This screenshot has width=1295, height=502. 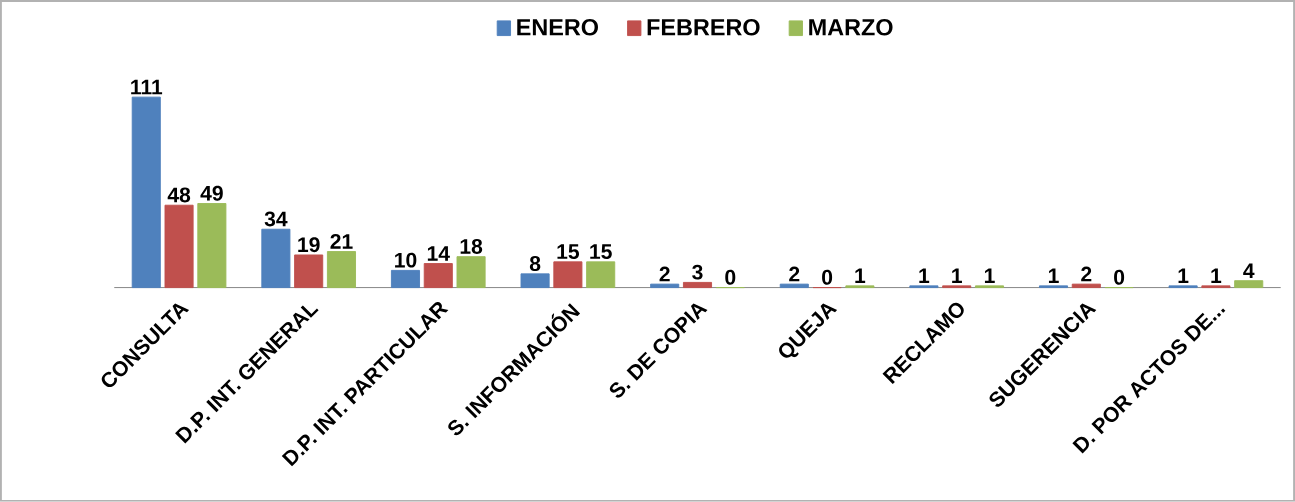 I want to click on legend-label: ENERO, so click(x=557, y=27).